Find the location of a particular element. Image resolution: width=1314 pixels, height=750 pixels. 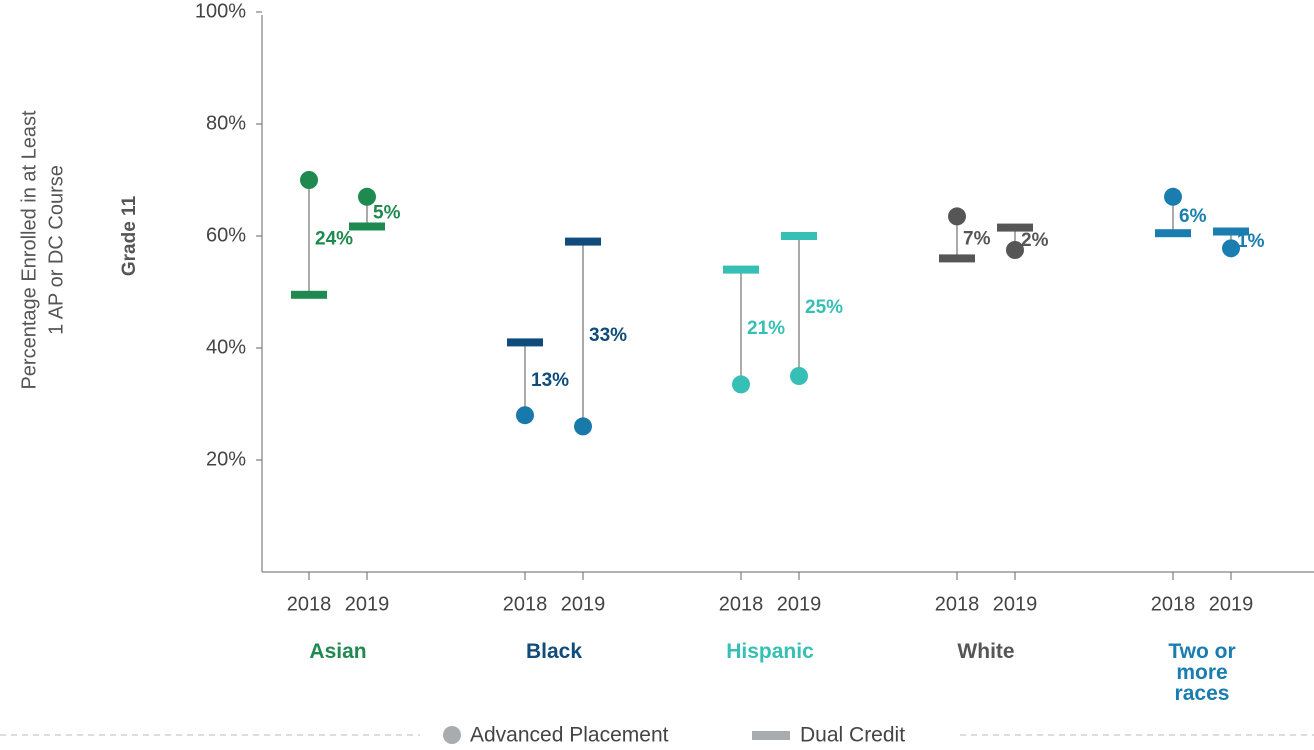

y-tick-label: 60% is located at coordinates (226, 235).